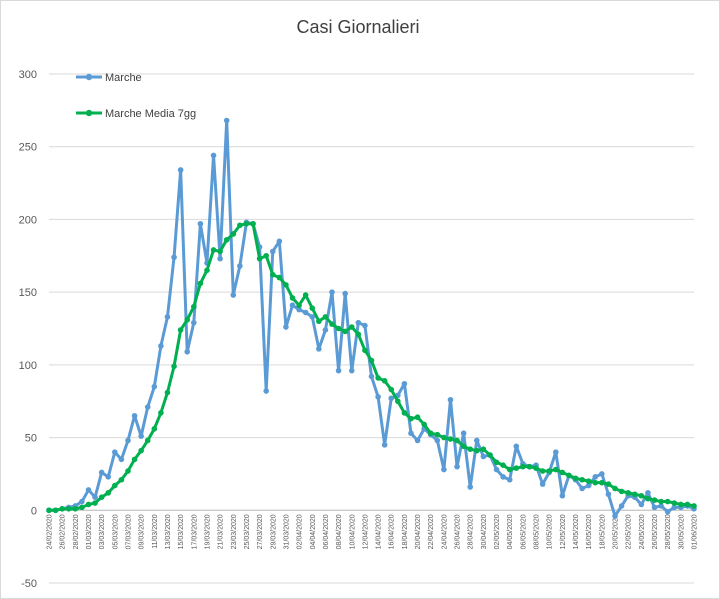 The image size is (720, 599). What do you see at coordinates (128, 531) in the screenshot?
I see `x-tick-label: 07/03/2020` at bounding box center [128, 531].